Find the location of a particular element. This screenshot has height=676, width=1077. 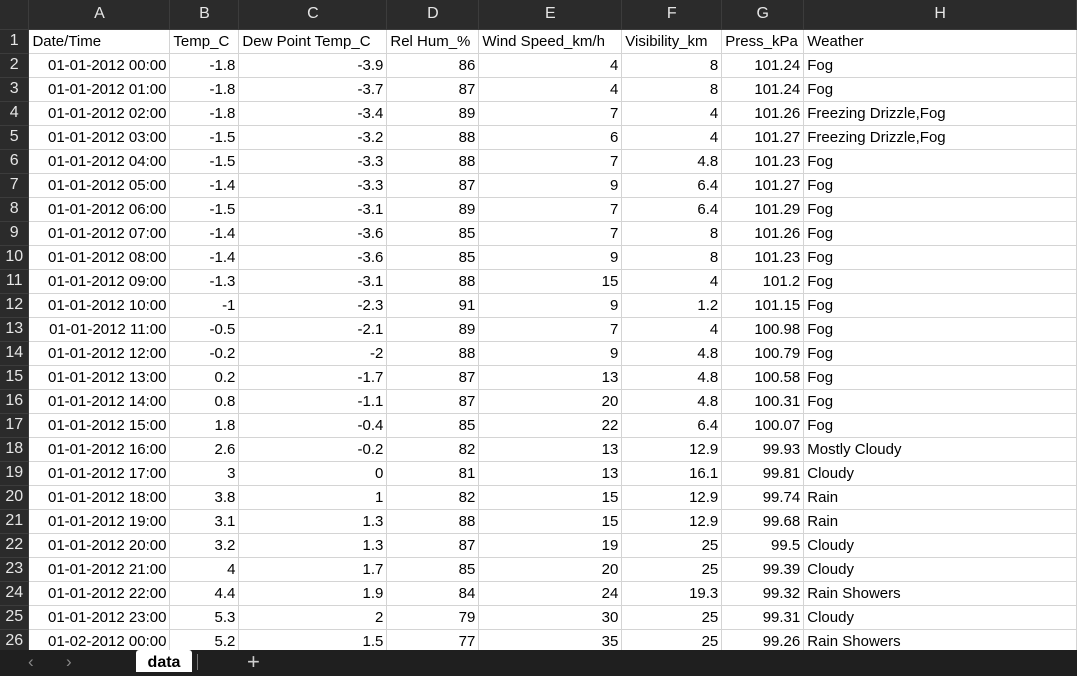

cell: -1.3 is located at coordinates (204, 281).